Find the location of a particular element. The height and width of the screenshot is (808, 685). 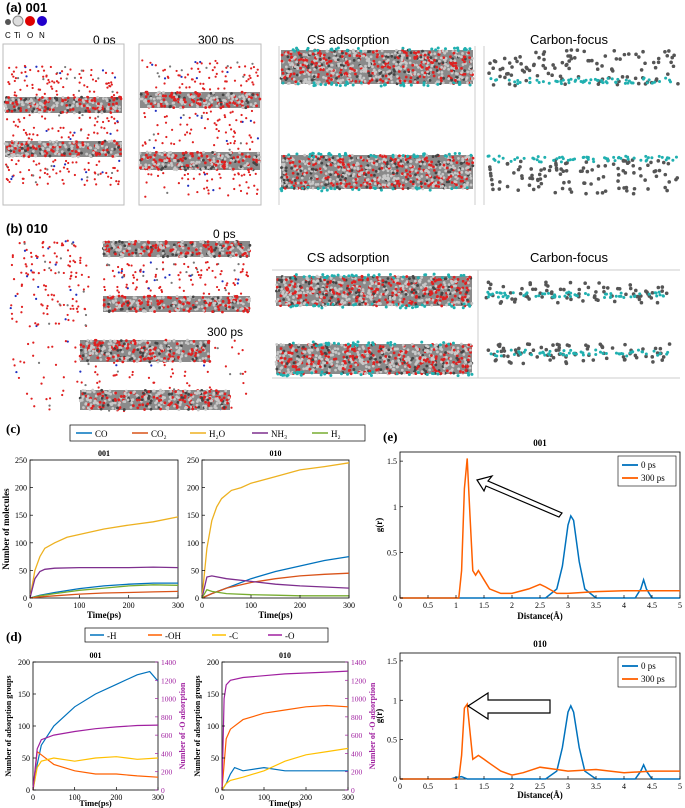

legend-atom-ti-icon is located at coordinates (18, 21).